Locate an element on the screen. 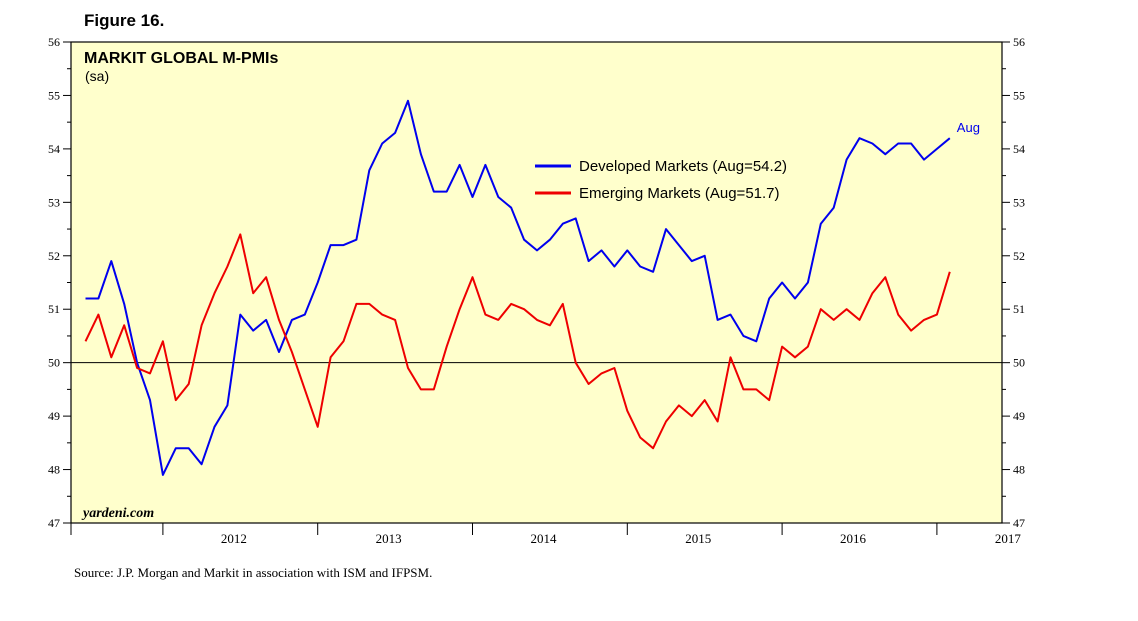  y-tick-label-left: 52 is located at coordinates (54, 256).